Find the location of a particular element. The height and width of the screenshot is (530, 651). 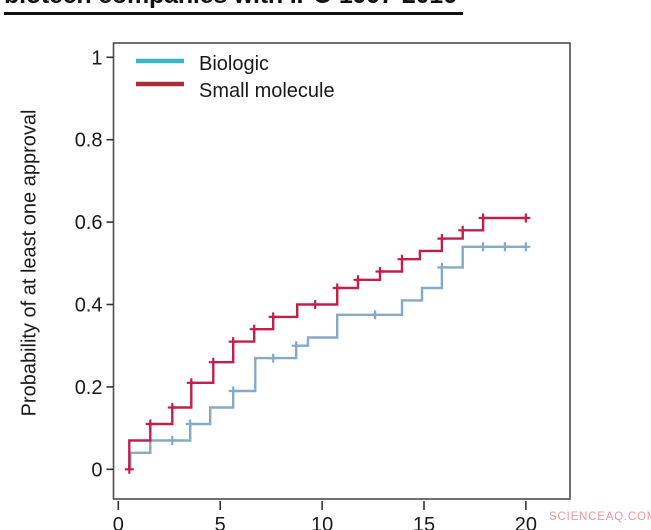

y-tick-label: 0.6 is located at coordinates (89, 223).